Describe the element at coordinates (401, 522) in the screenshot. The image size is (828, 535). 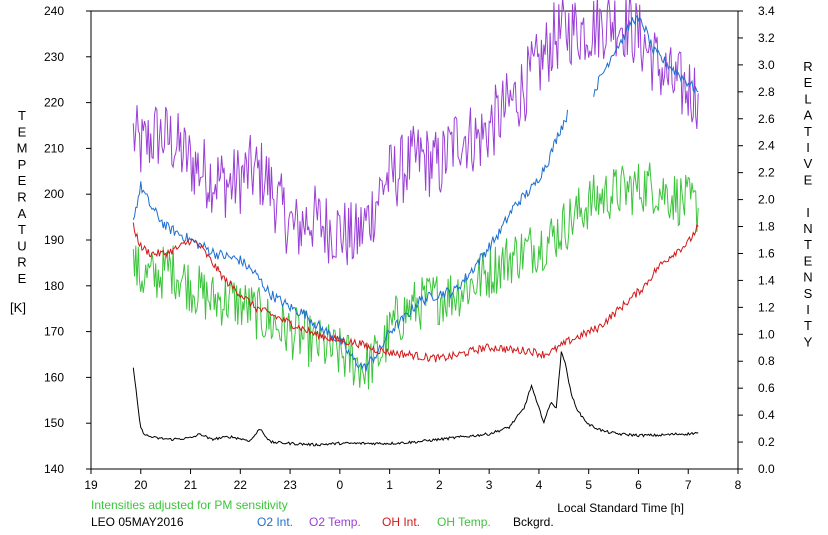
I see `legend-oh-int: OH Int.` at that location.